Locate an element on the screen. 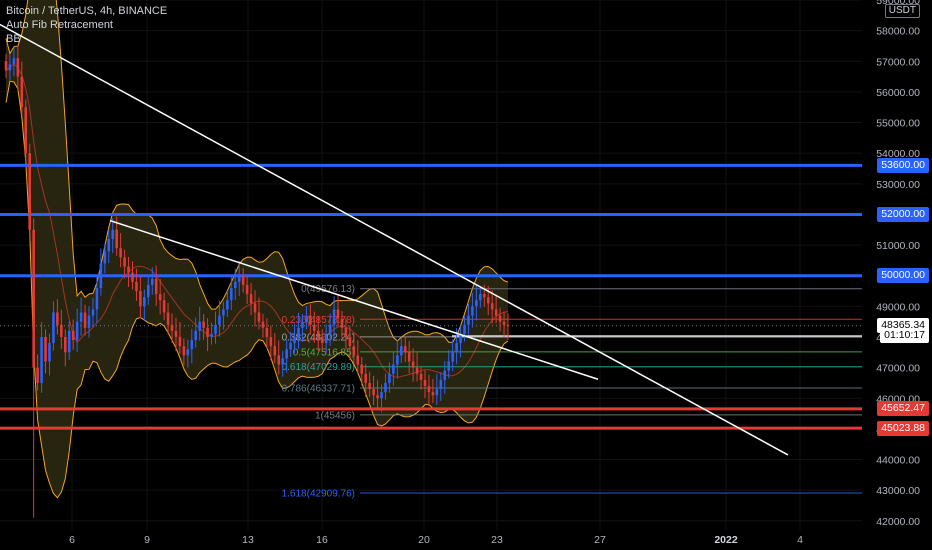 The height and width of the screenshot is (550, 932). fib-level-label: 0(49576.13) is located at coordinates (328, 289).